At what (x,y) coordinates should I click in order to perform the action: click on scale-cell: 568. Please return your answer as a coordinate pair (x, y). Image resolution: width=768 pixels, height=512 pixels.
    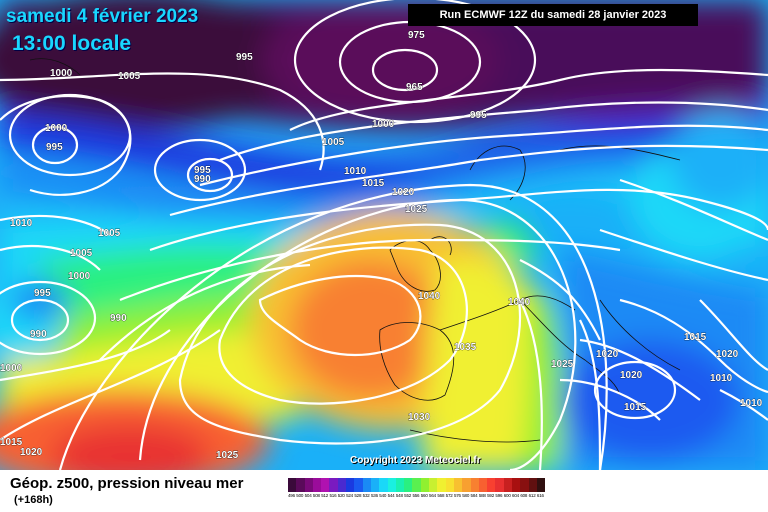
    Looking at the image, I should click on (441, 488).